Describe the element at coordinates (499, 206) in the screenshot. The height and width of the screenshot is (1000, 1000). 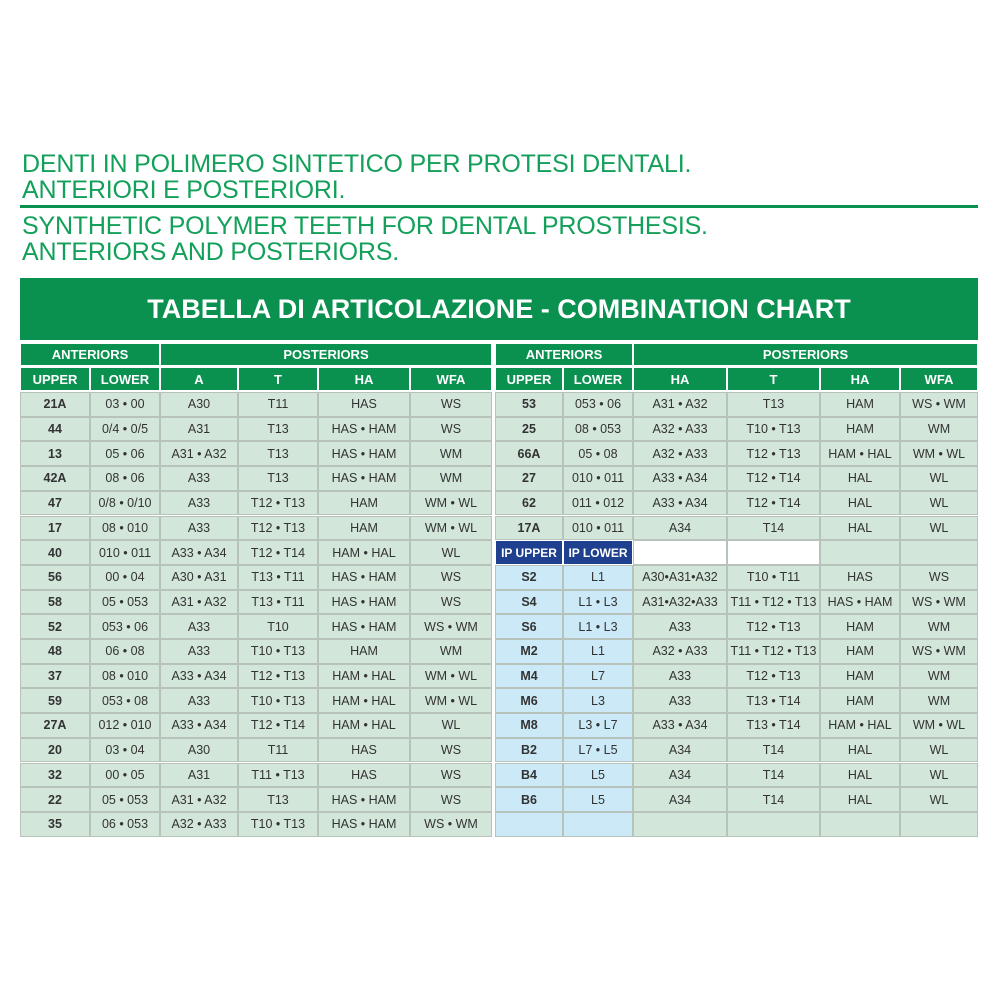
I see `rule` at that location.